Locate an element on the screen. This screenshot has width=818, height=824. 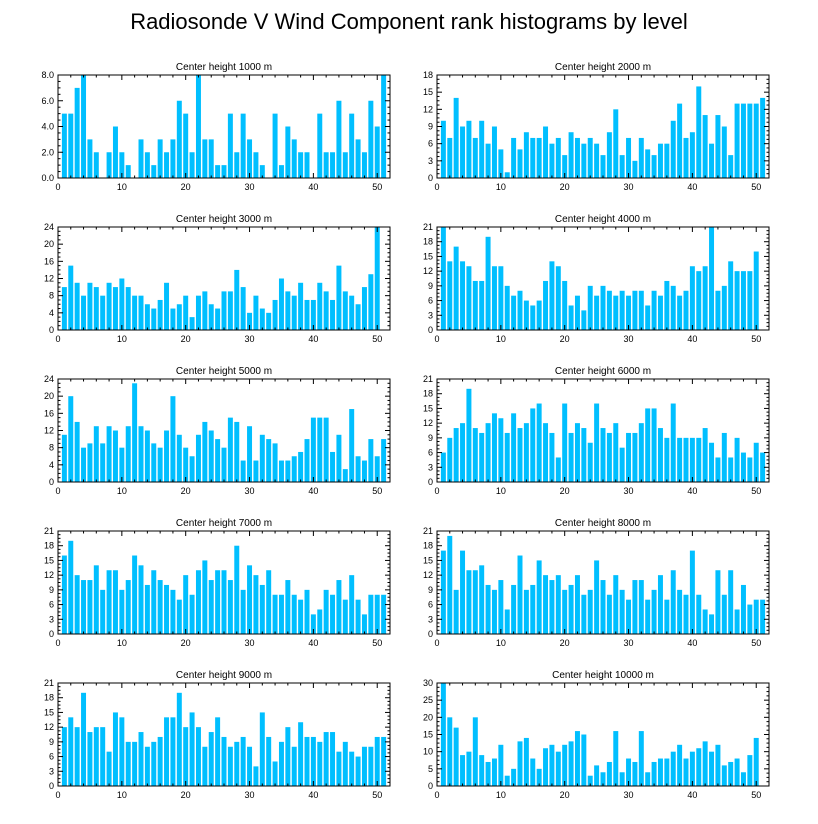
y-tick-label: 21 is located at coordinates (49, 531).